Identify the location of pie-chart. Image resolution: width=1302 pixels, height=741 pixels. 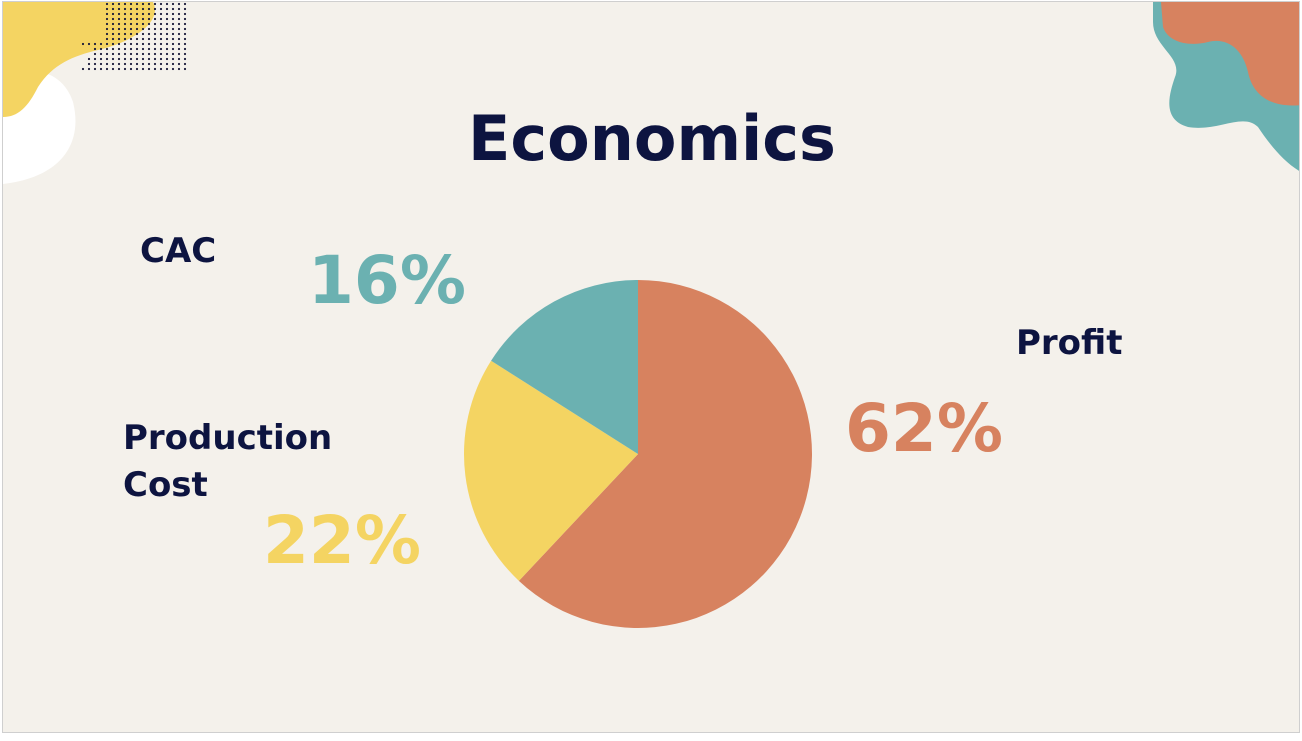
(638, 454).